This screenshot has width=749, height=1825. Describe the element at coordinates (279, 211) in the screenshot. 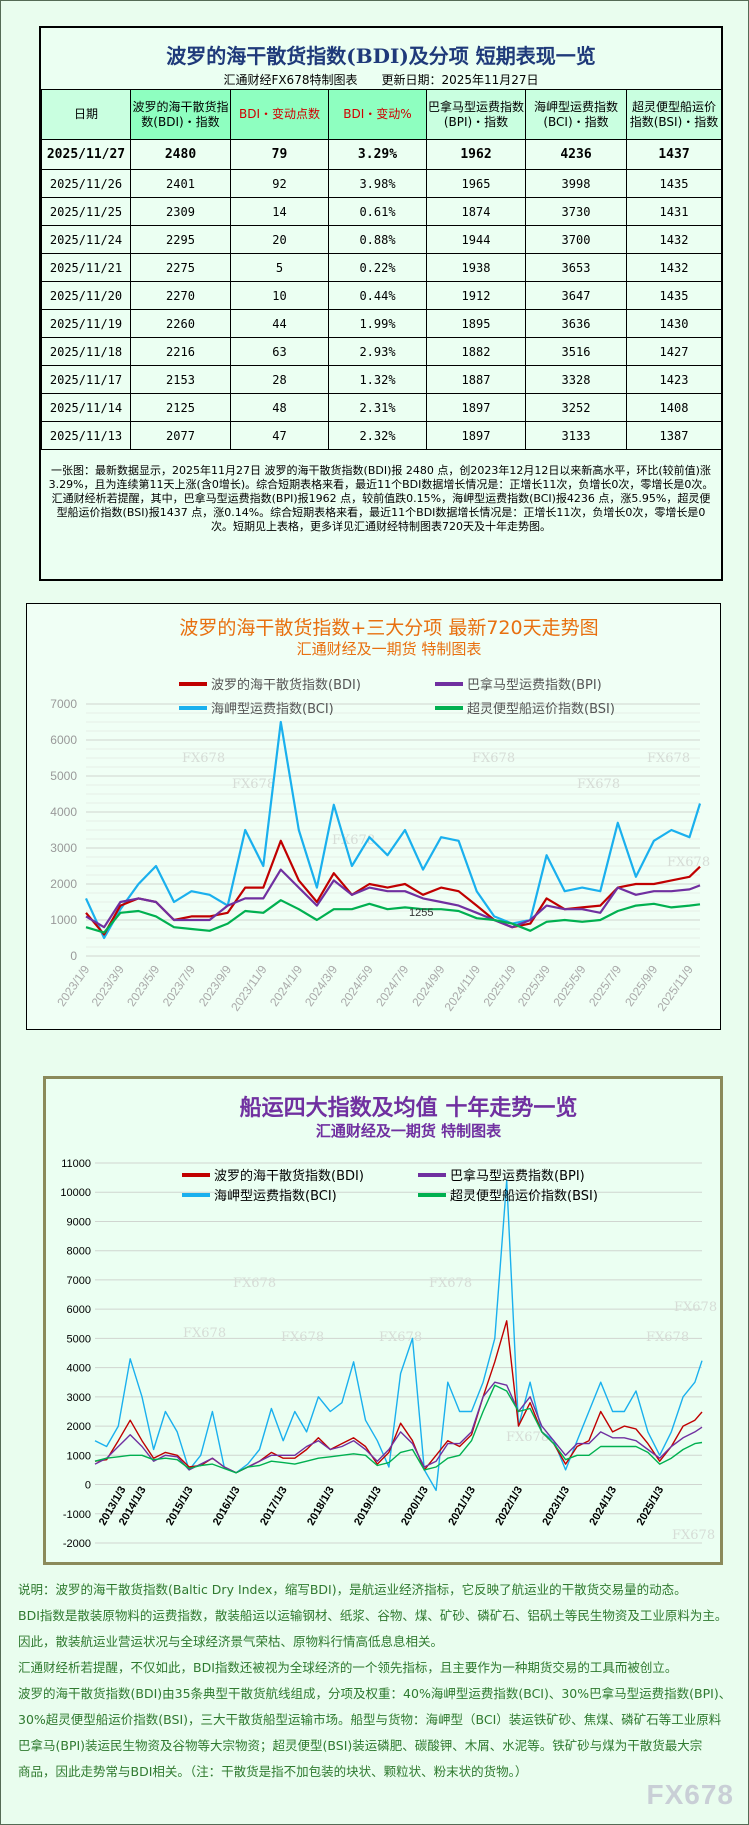

I see `table-cell: 14` at that location.